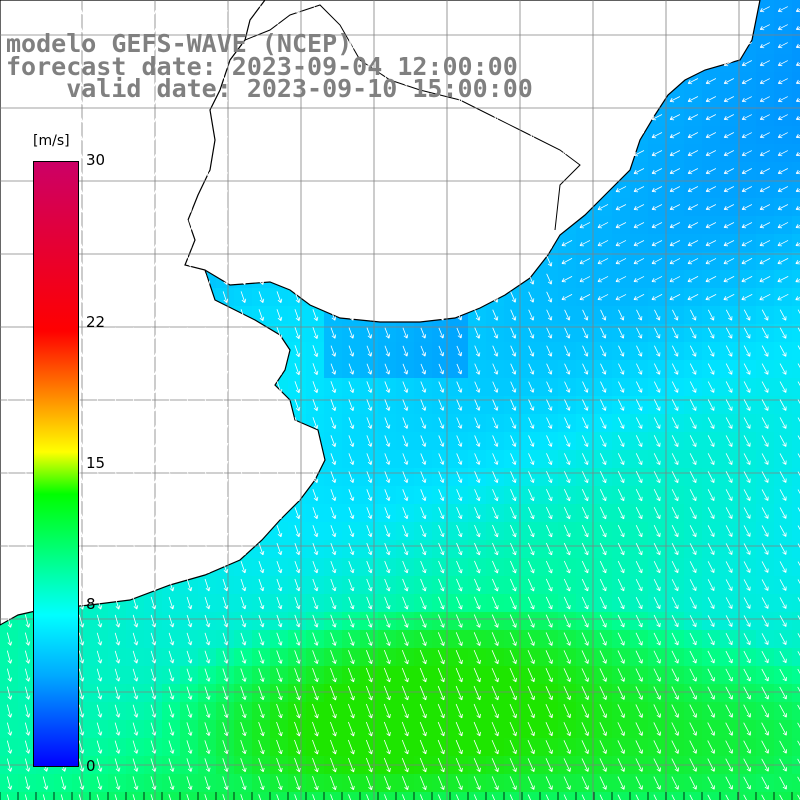 This screenshot has height=800, width=800. I want to click on valid-date: valid date: 2023-09-10 15:00:00, so click(269, 88).